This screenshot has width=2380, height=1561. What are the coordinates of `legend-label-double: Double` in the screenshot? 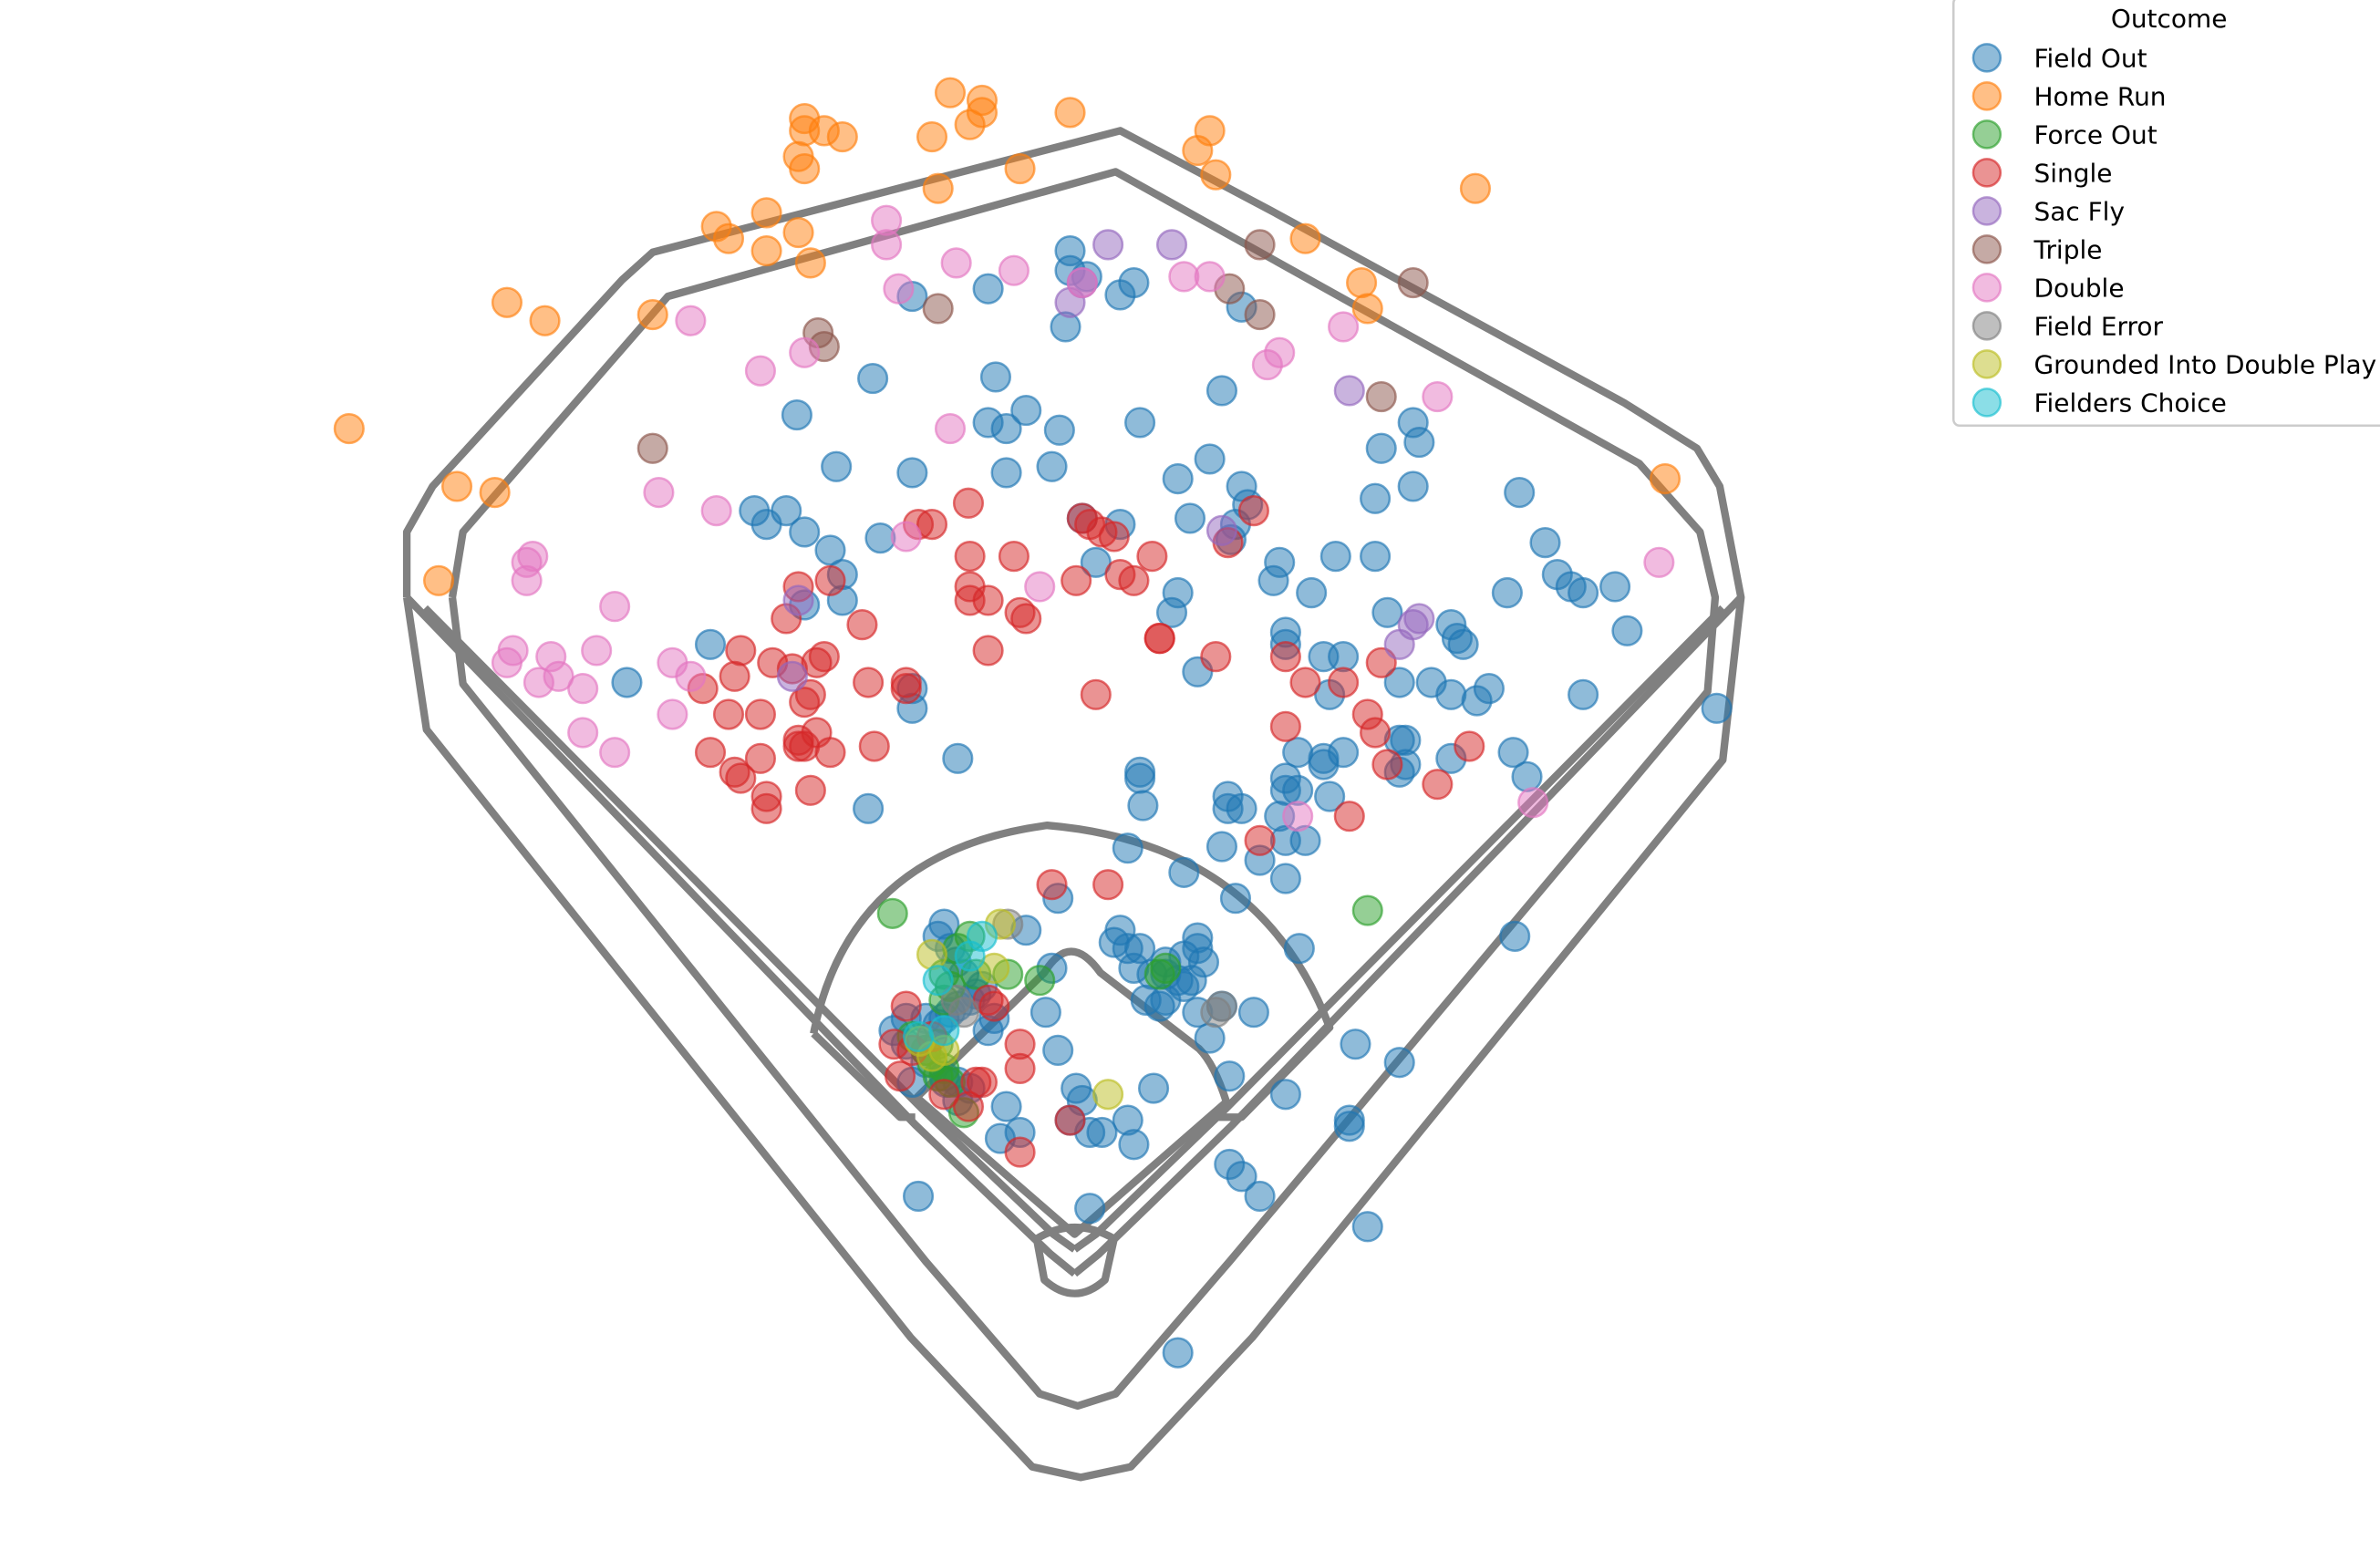 It's located at (2079, 288).